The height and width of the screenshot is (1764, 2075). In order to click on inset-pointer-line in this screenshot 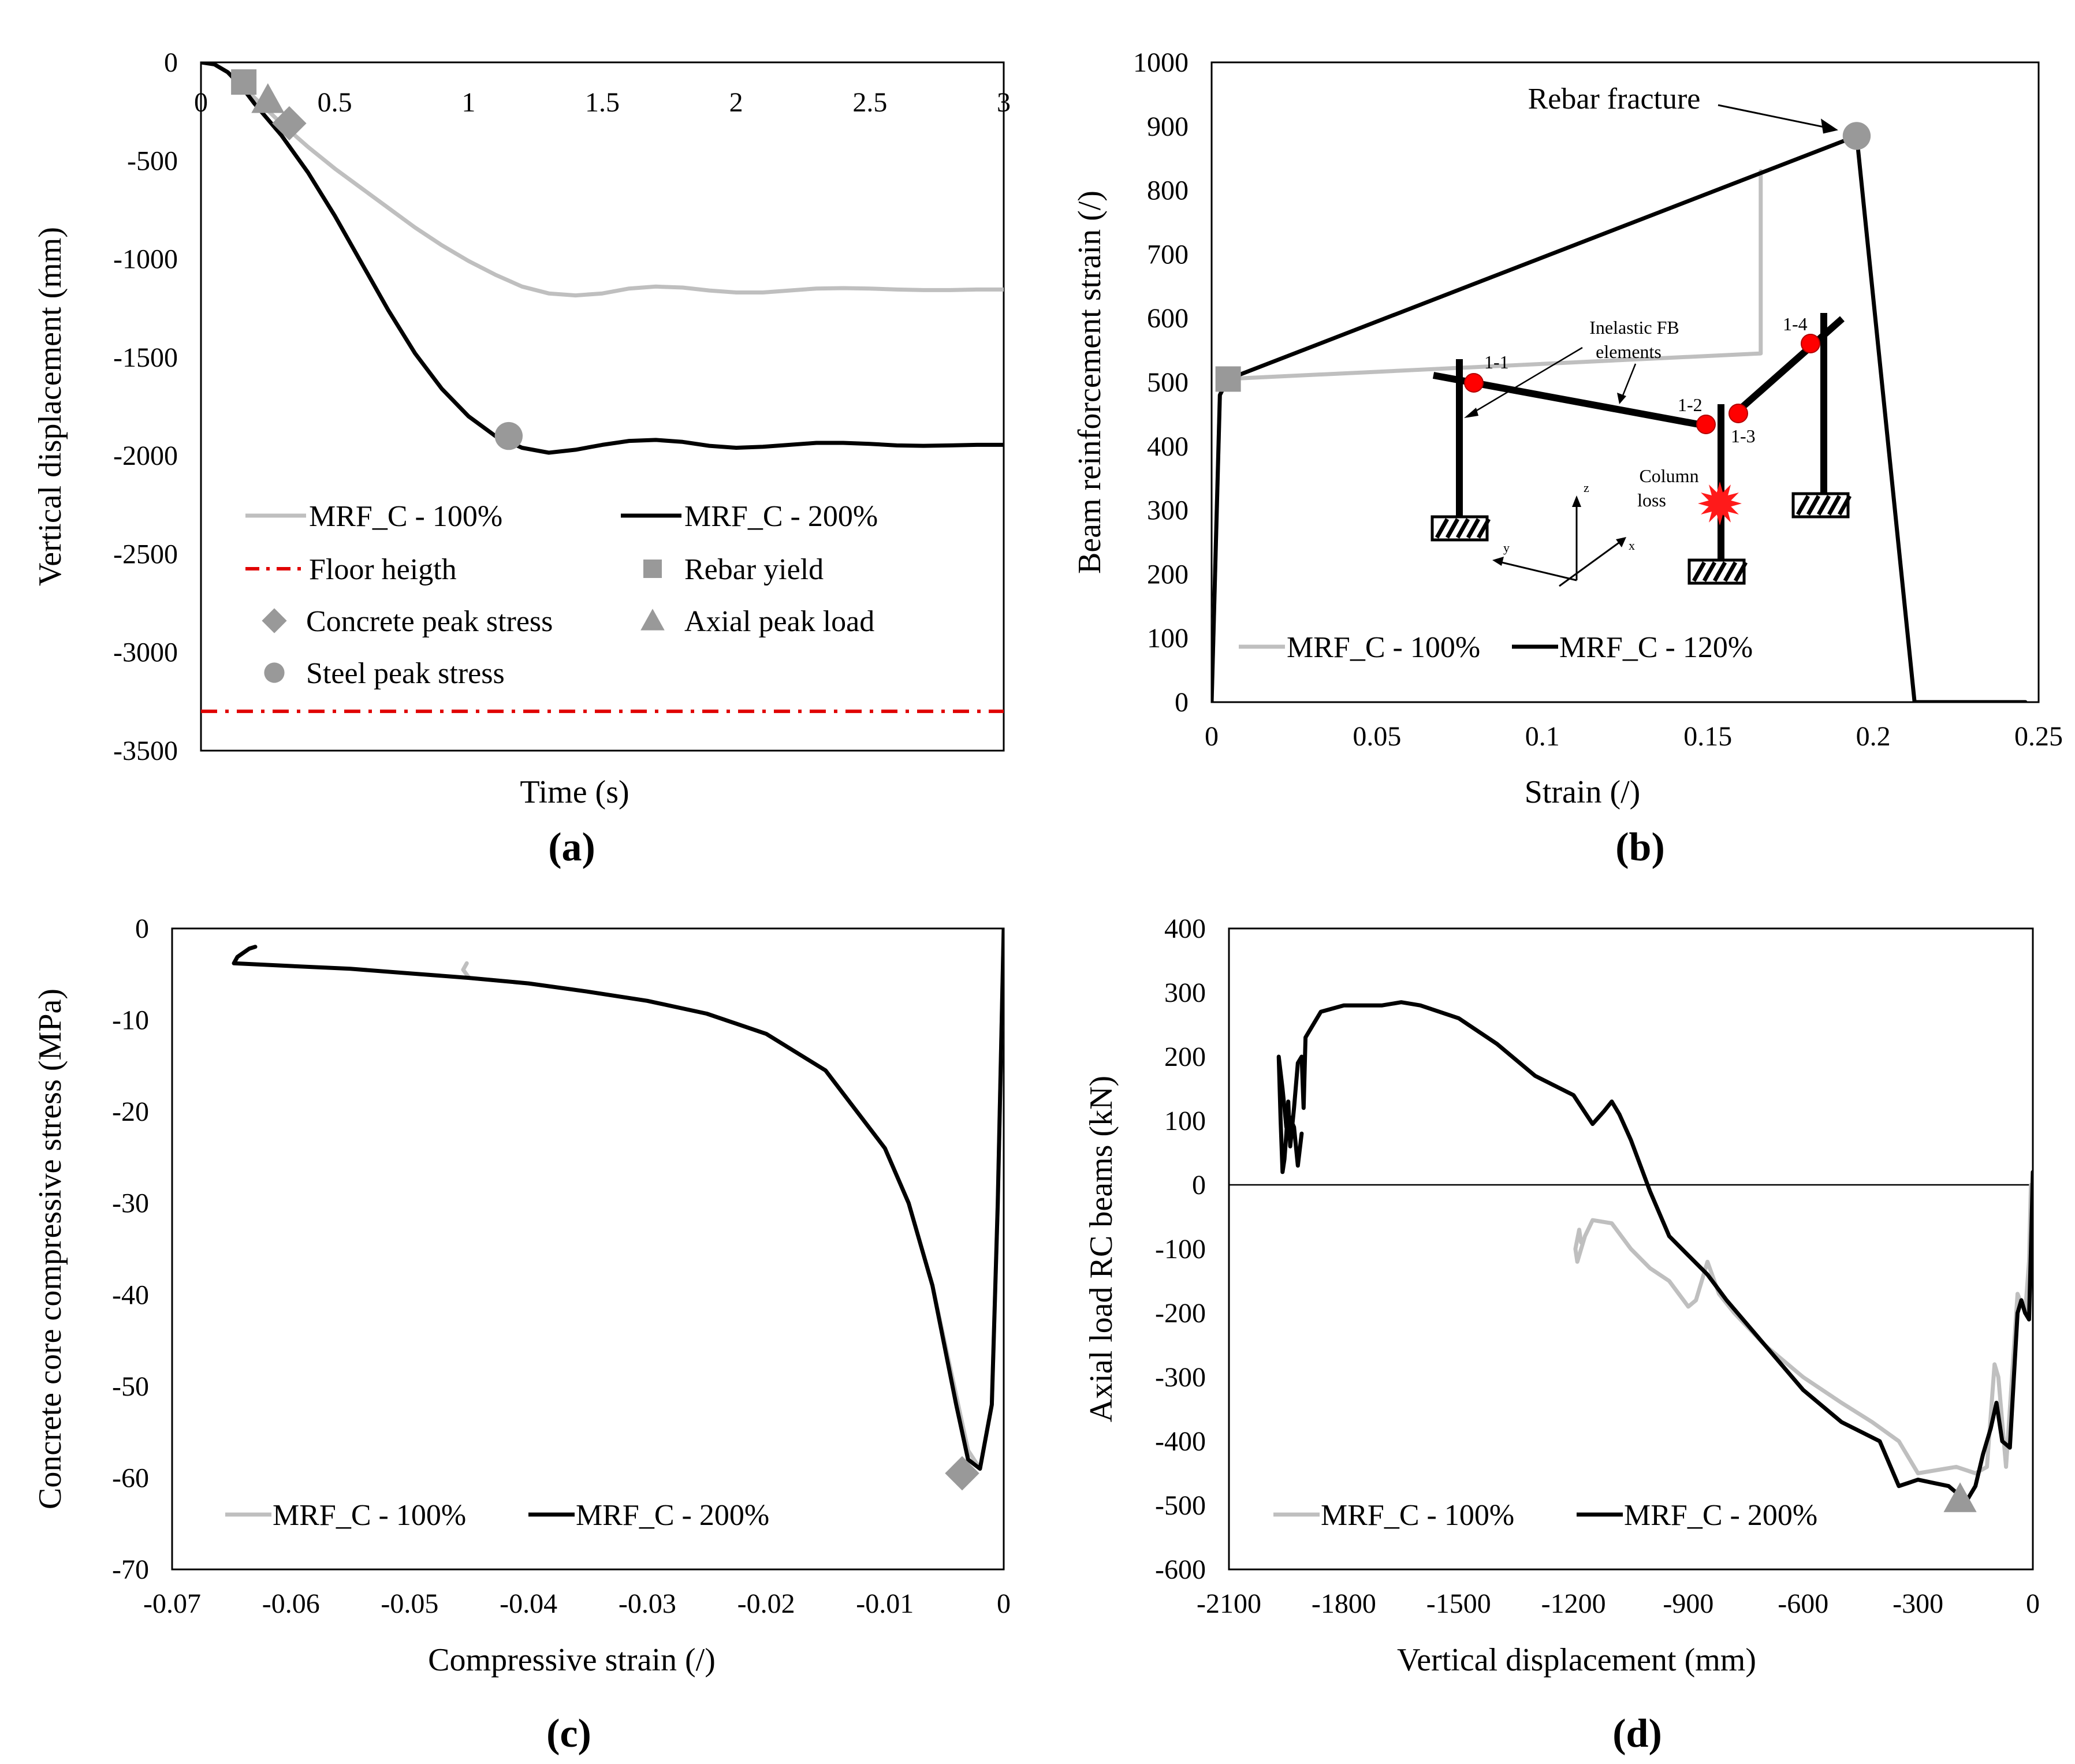, I will do `click(1526, 381)`.